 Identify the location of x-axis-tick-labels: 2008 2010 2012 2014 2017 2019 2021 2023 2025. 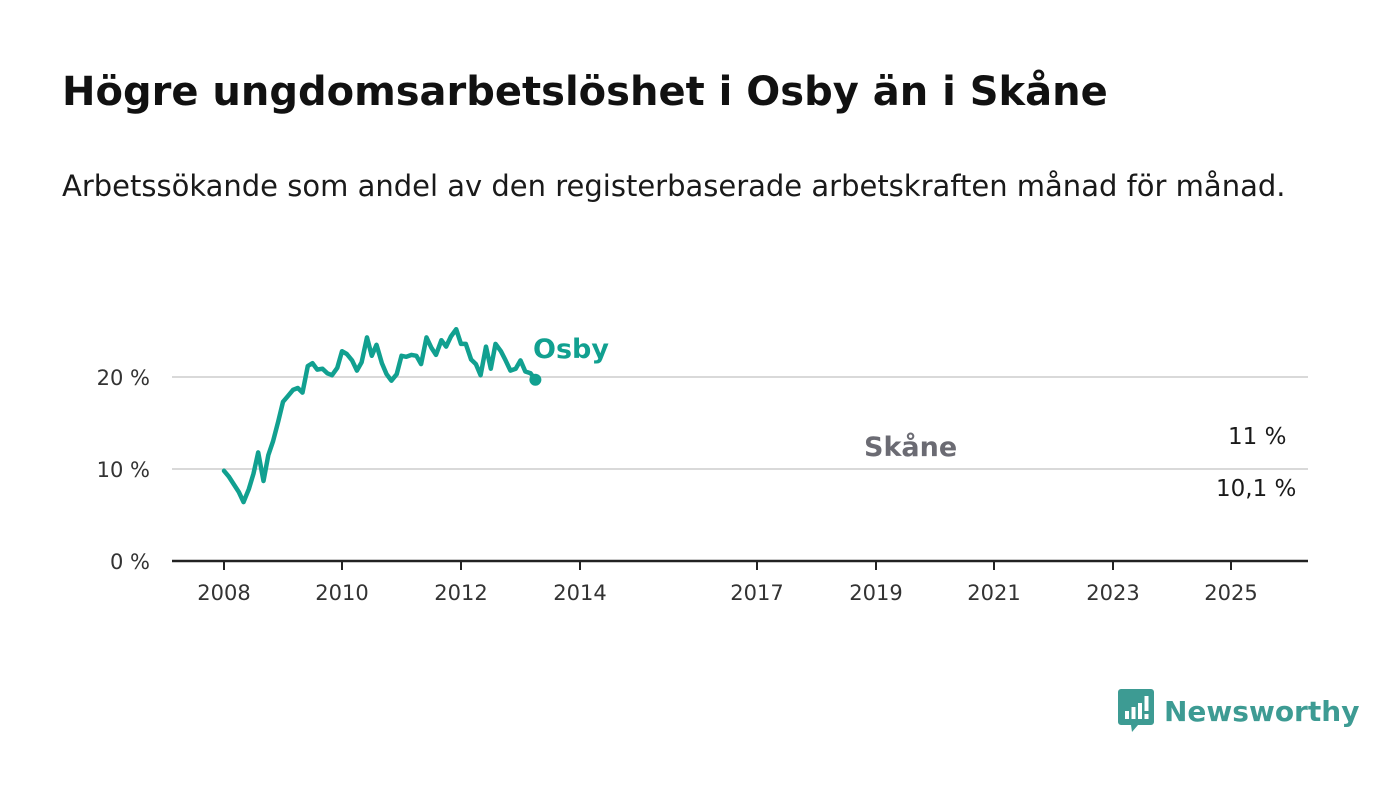
(727, 583).